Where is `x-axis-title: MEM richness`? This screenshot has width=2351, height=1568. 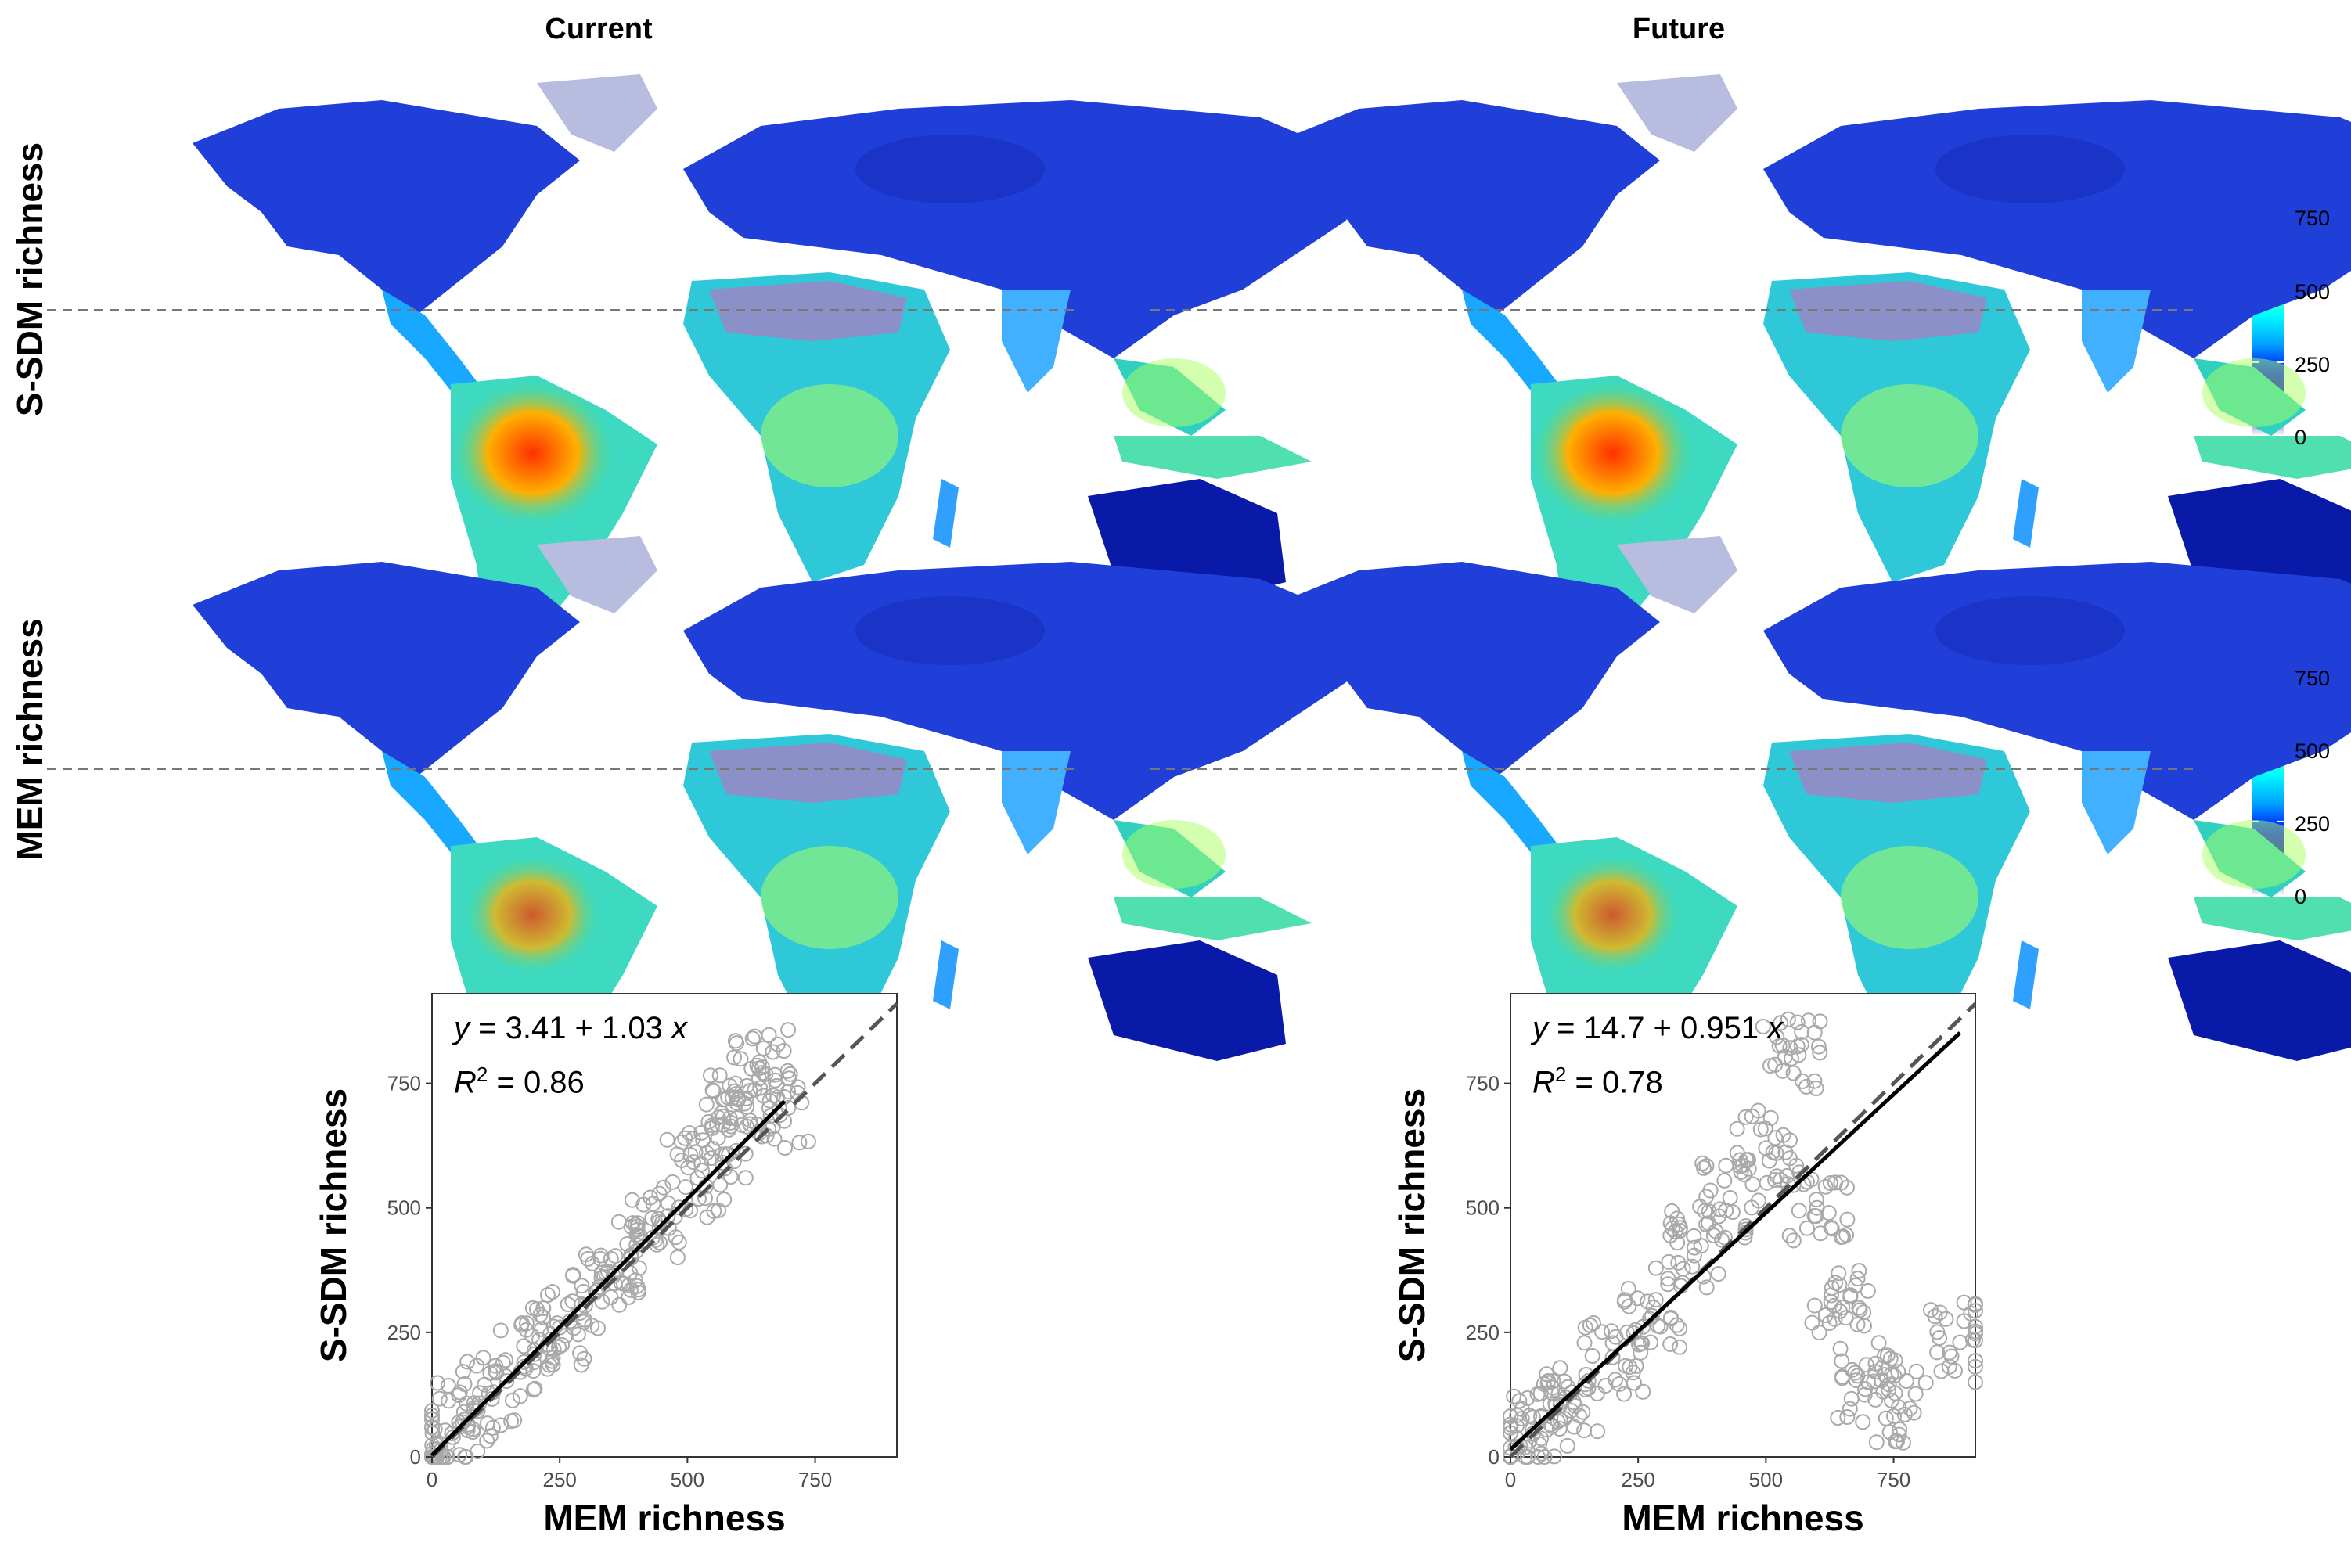 x-axis-title: MEM richness is located at coordinates (1743, 1518).